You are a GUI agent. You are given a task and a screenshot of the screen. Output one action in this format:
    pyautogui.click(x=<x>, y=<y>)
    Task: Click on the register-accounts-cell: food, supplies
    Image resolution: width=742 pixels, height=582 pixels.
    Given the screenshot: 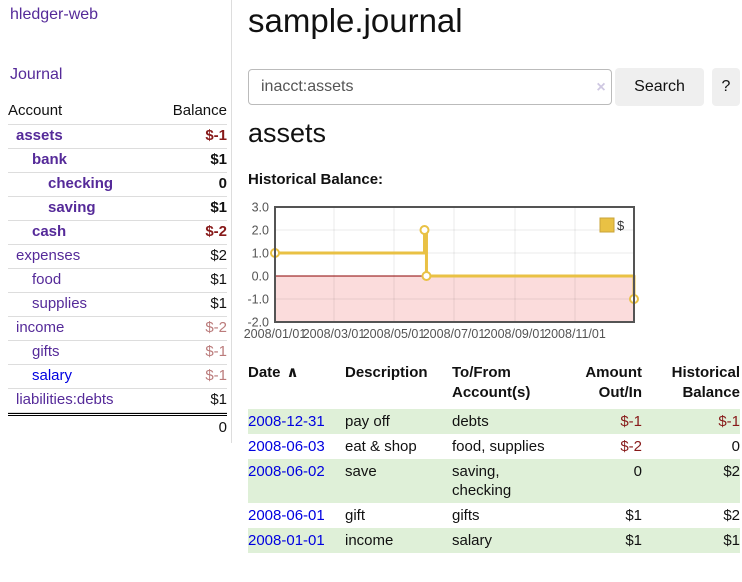 What is the action you would take?
    pyautogui.click(x=498, y=446)
    